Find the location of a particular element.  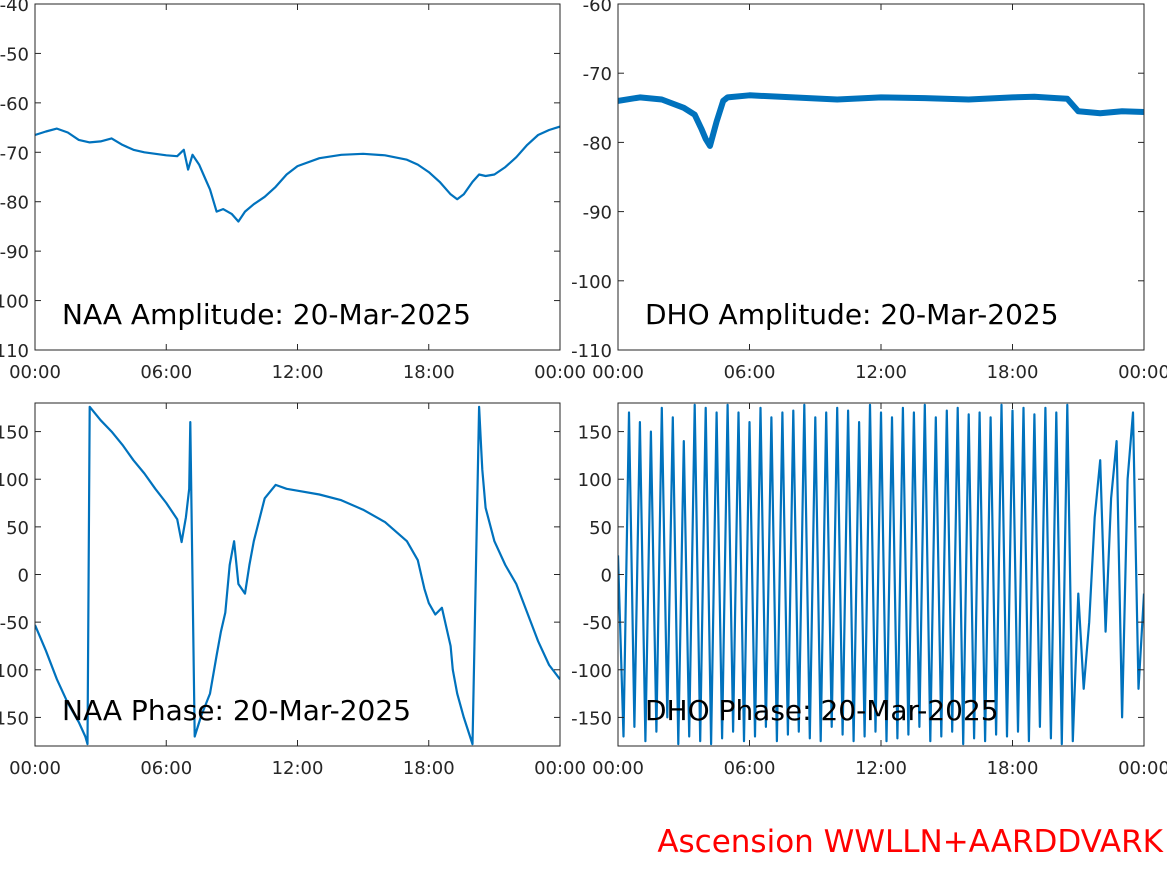

station-label: Ascension WWLLN+AARDDVARK is located at coordinates (910, 842).